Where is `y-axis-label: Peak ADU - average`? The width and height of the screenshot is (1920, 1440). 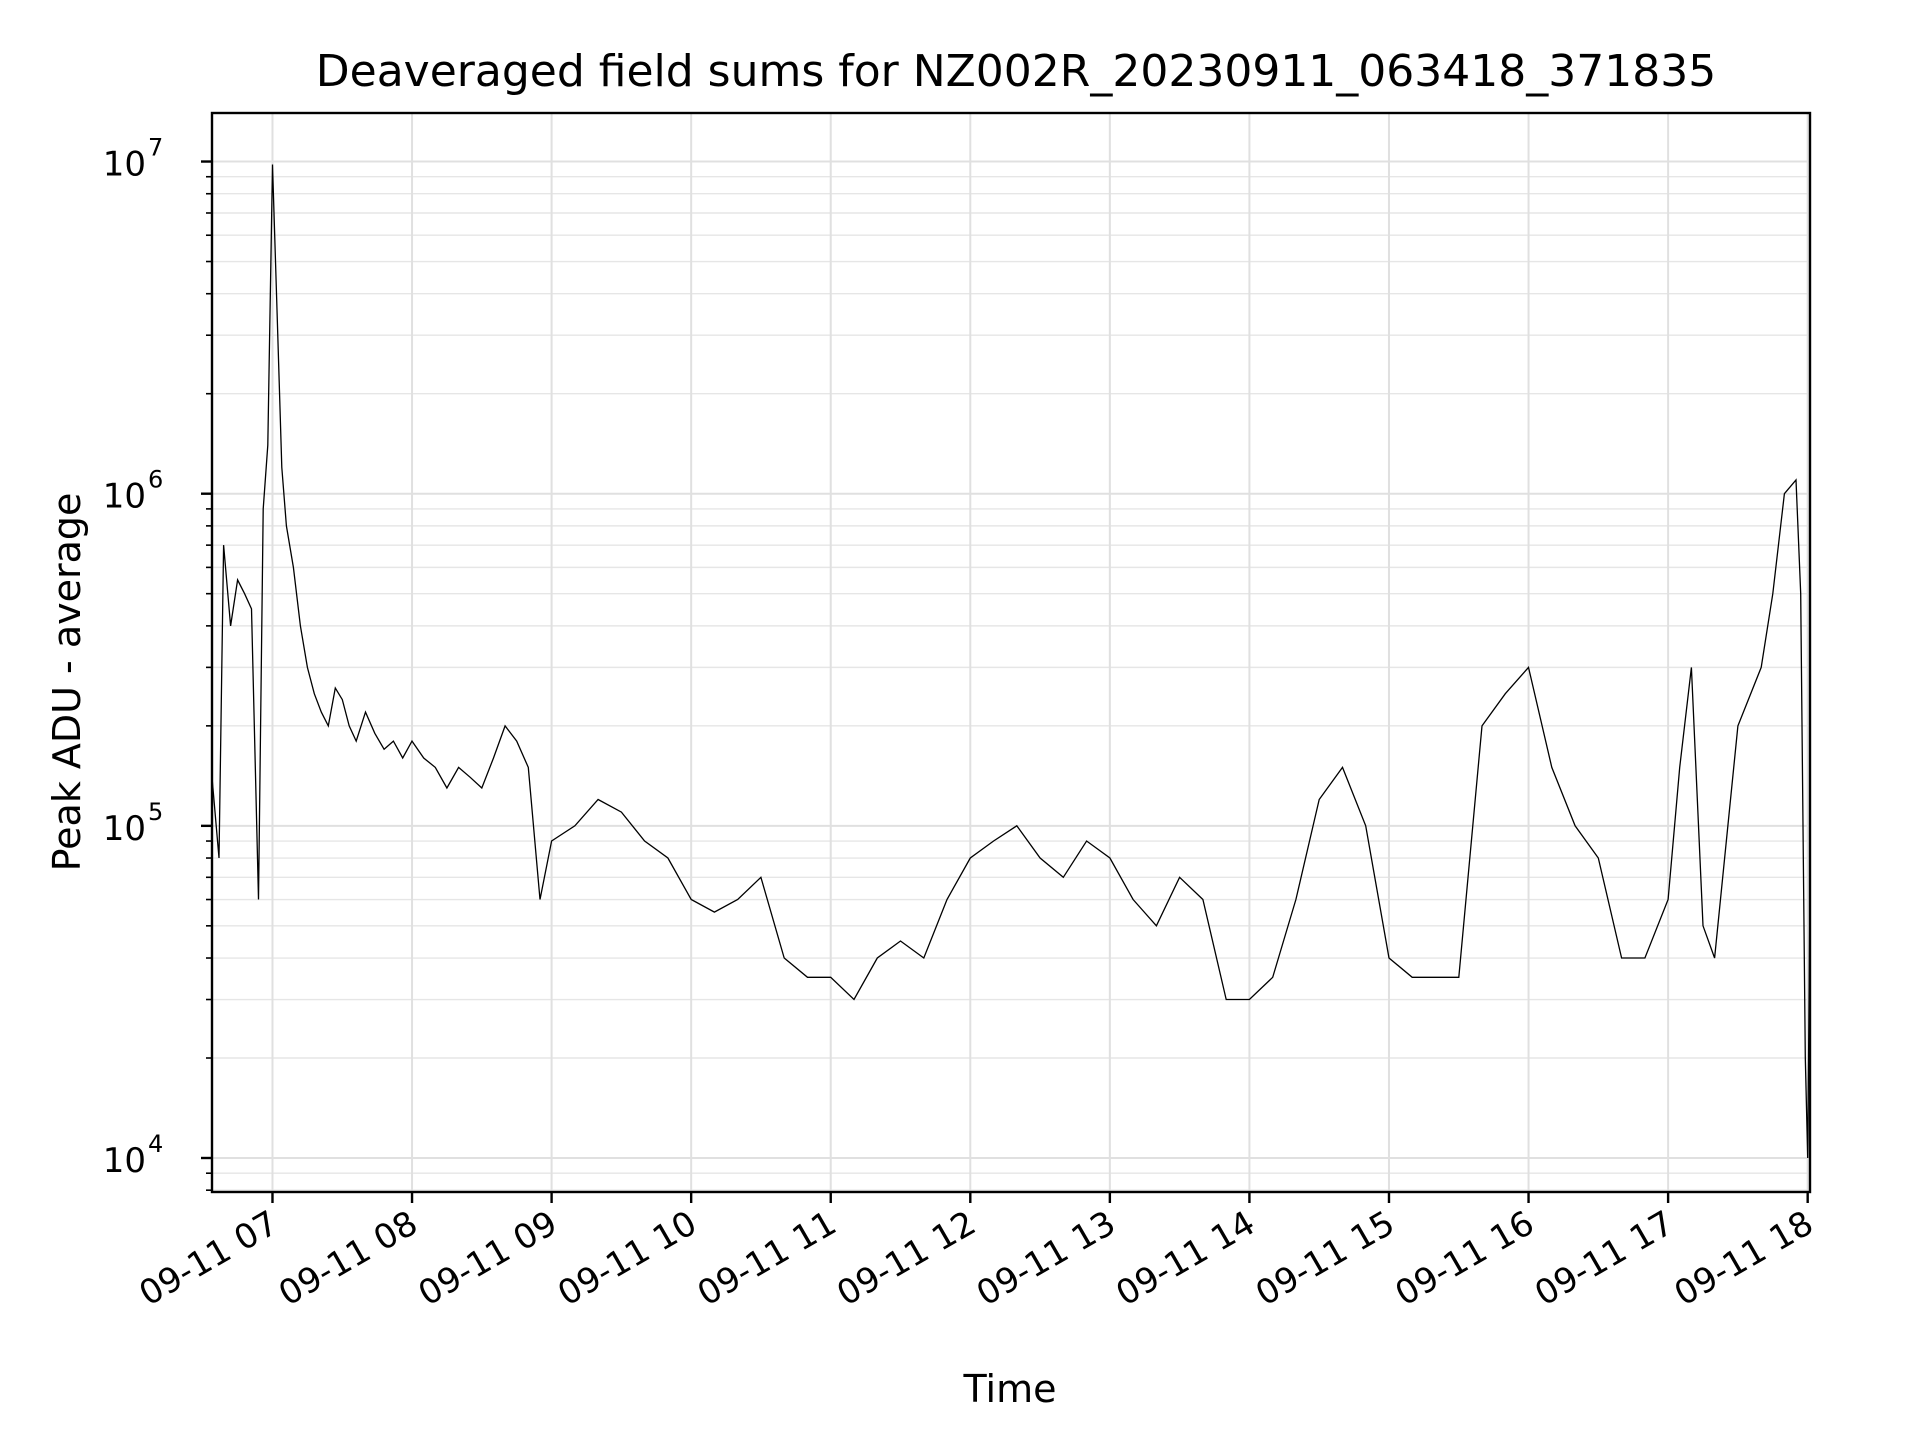
y-axis-label: Peak ADU - average is located at coordinates (67, 682).